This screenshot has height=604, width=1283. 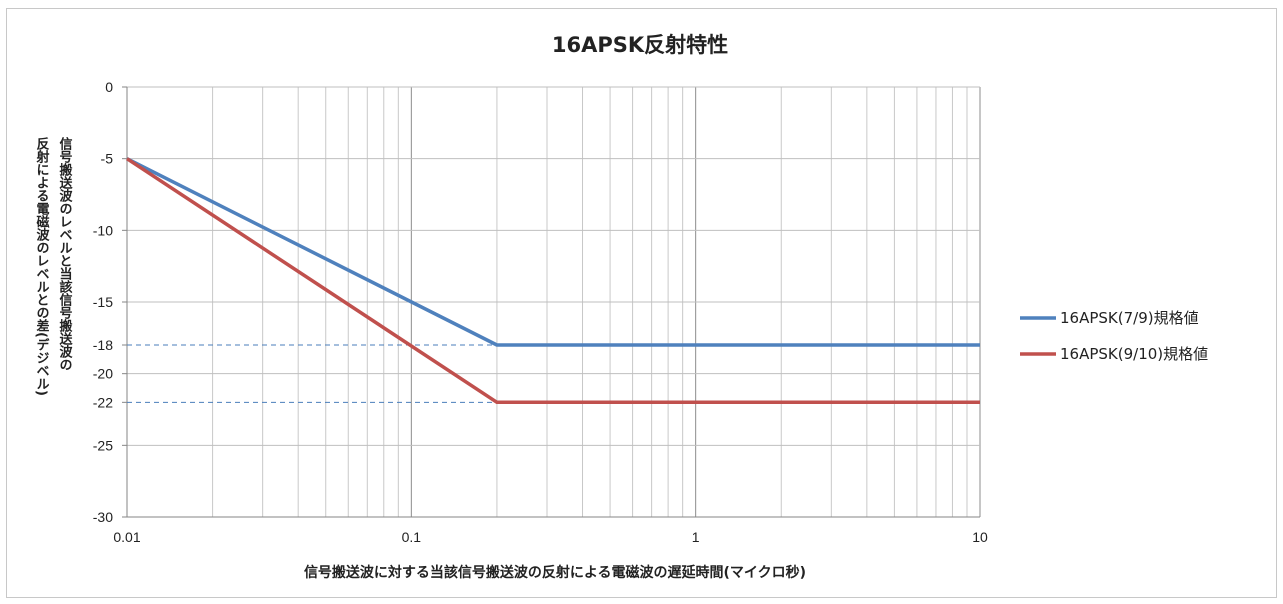 I want to click on y-tick-label: -15, so click(x=103, y=302).